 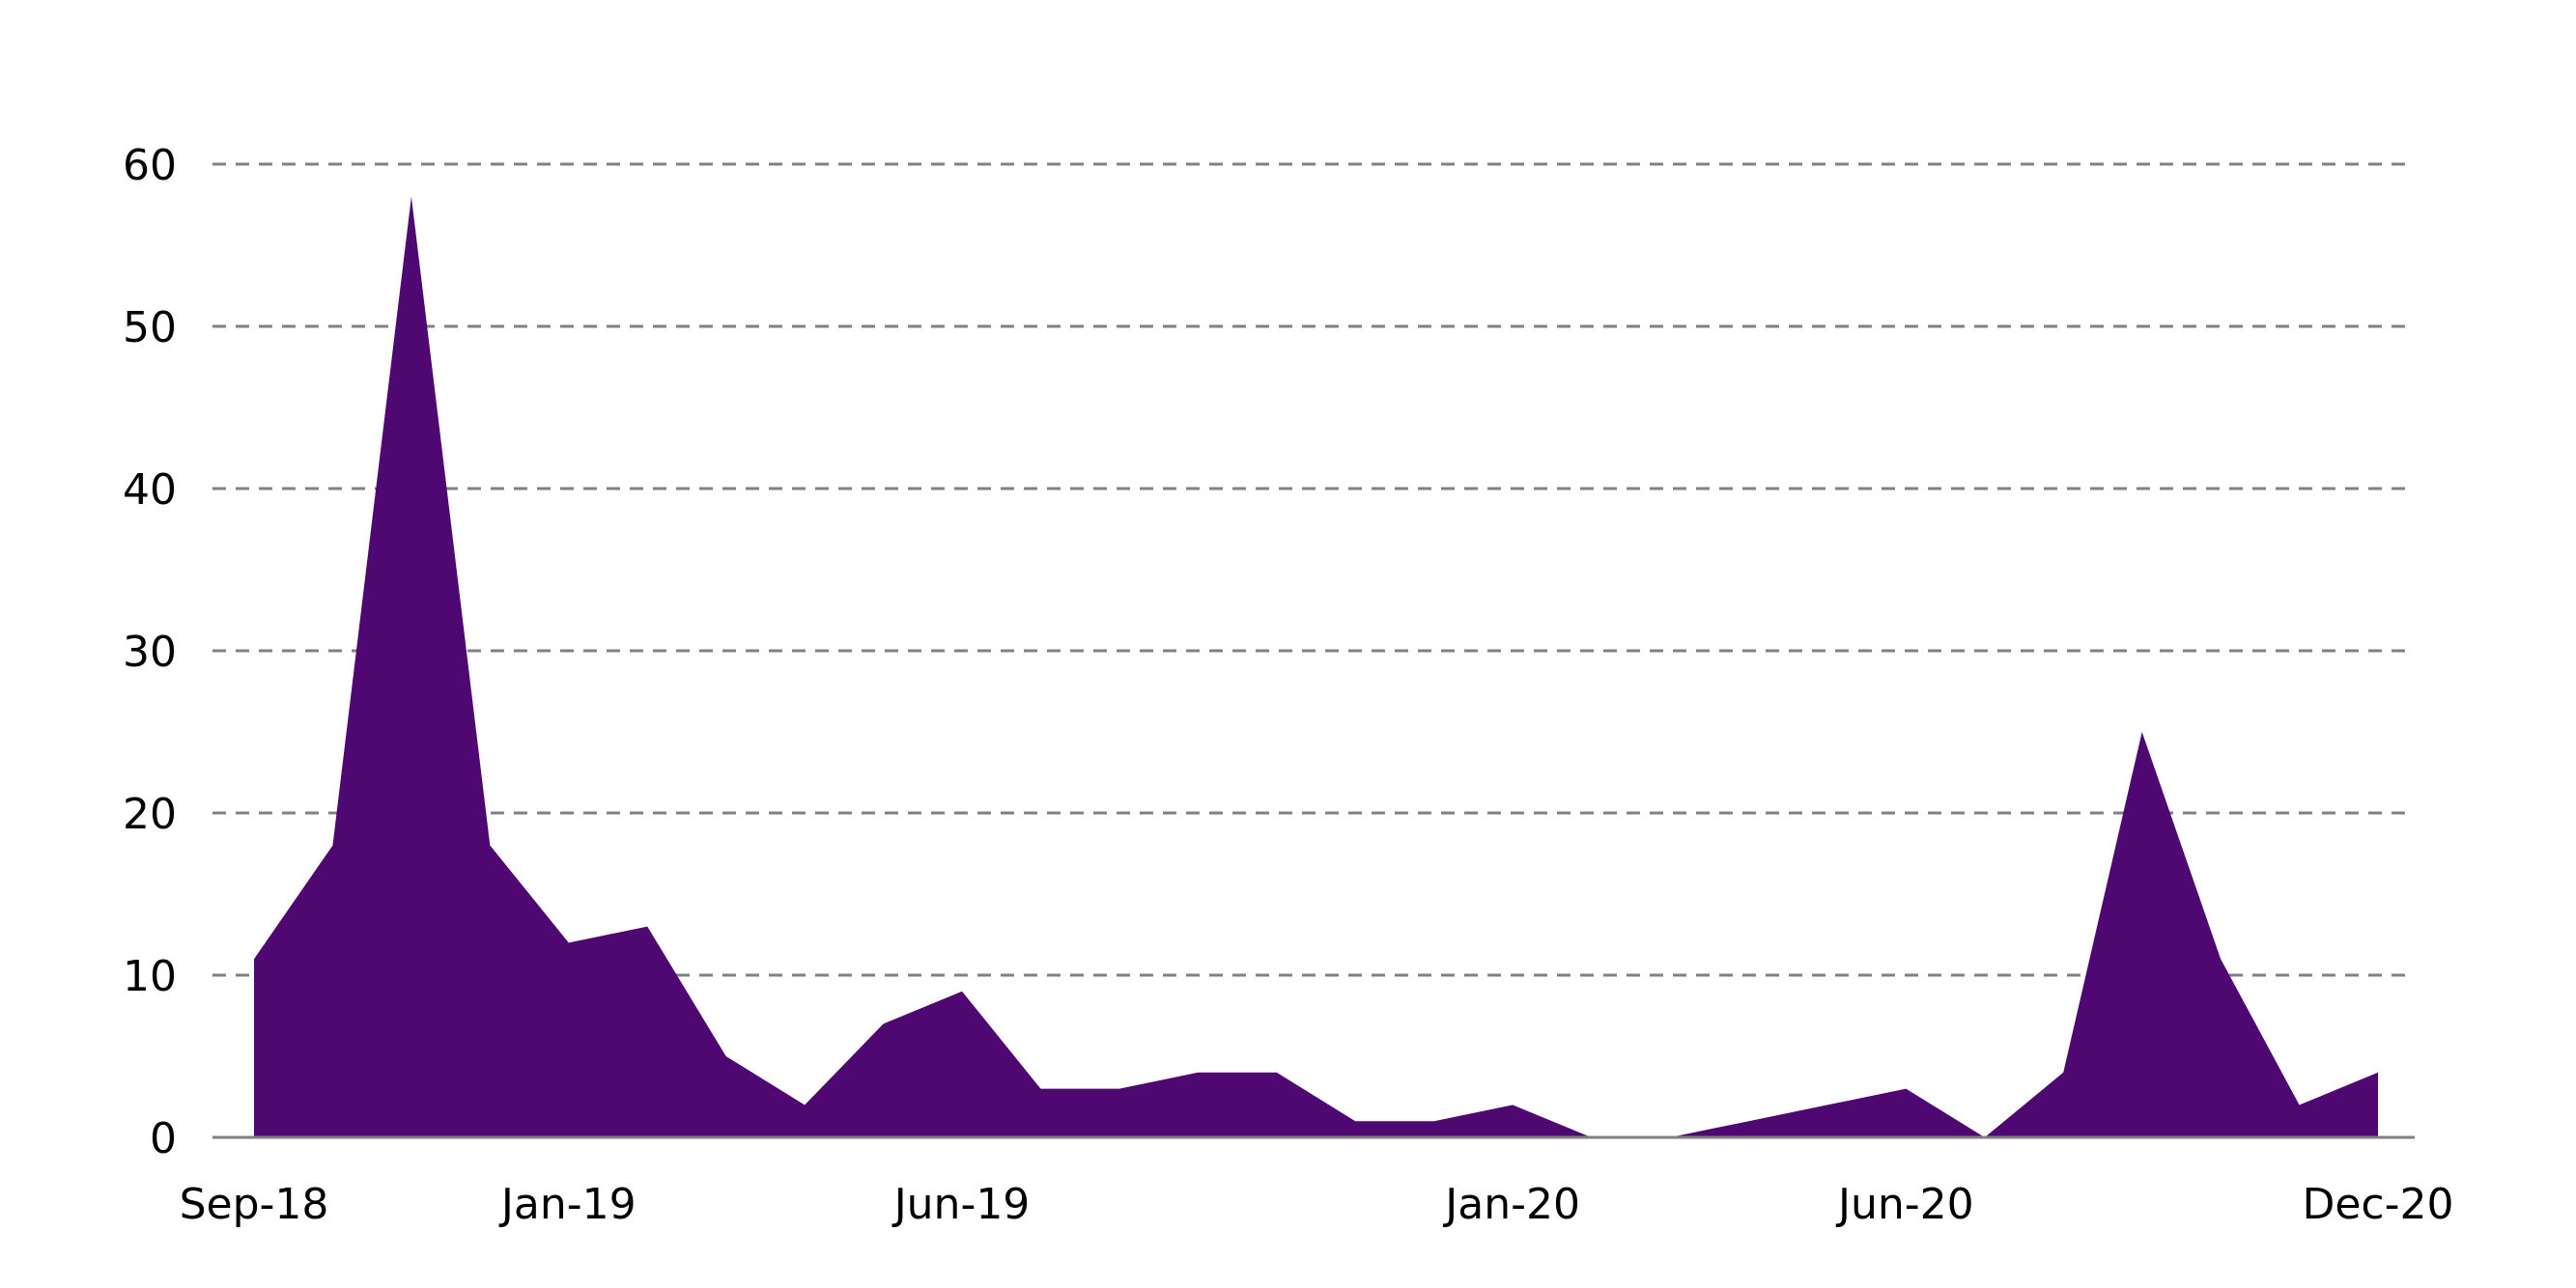 I want to click on x-tick-label: Jun-20, so click(x=1904, y=1205).